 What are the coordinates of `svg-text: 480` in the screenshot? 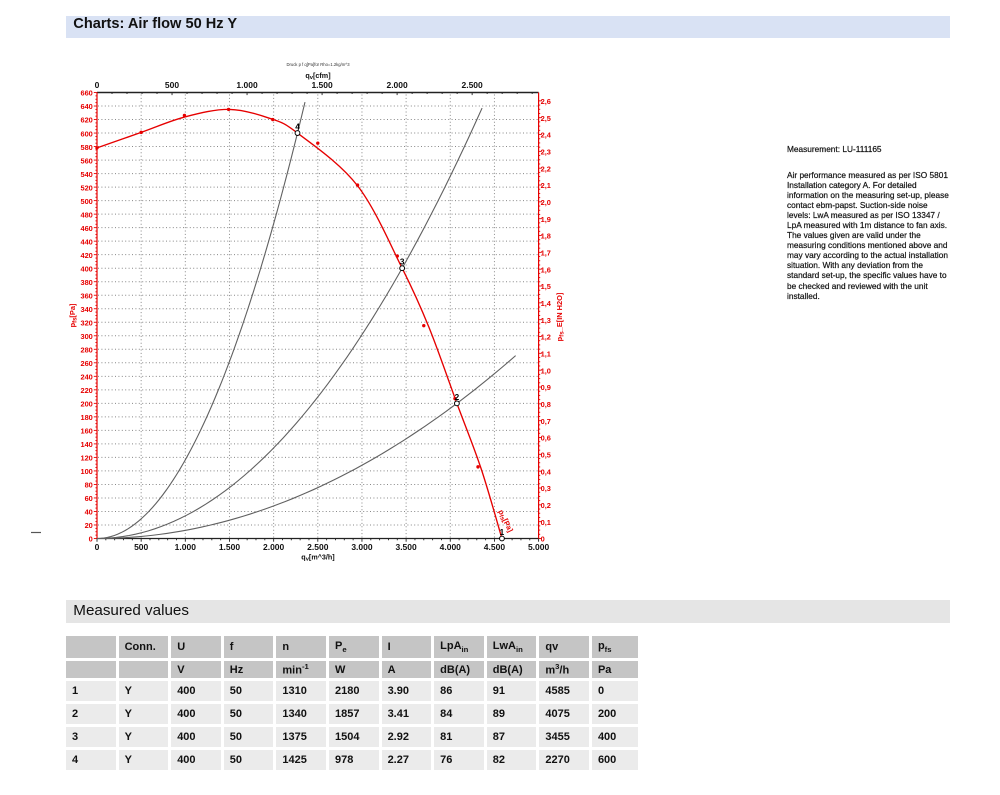 It's located at (86, 214).